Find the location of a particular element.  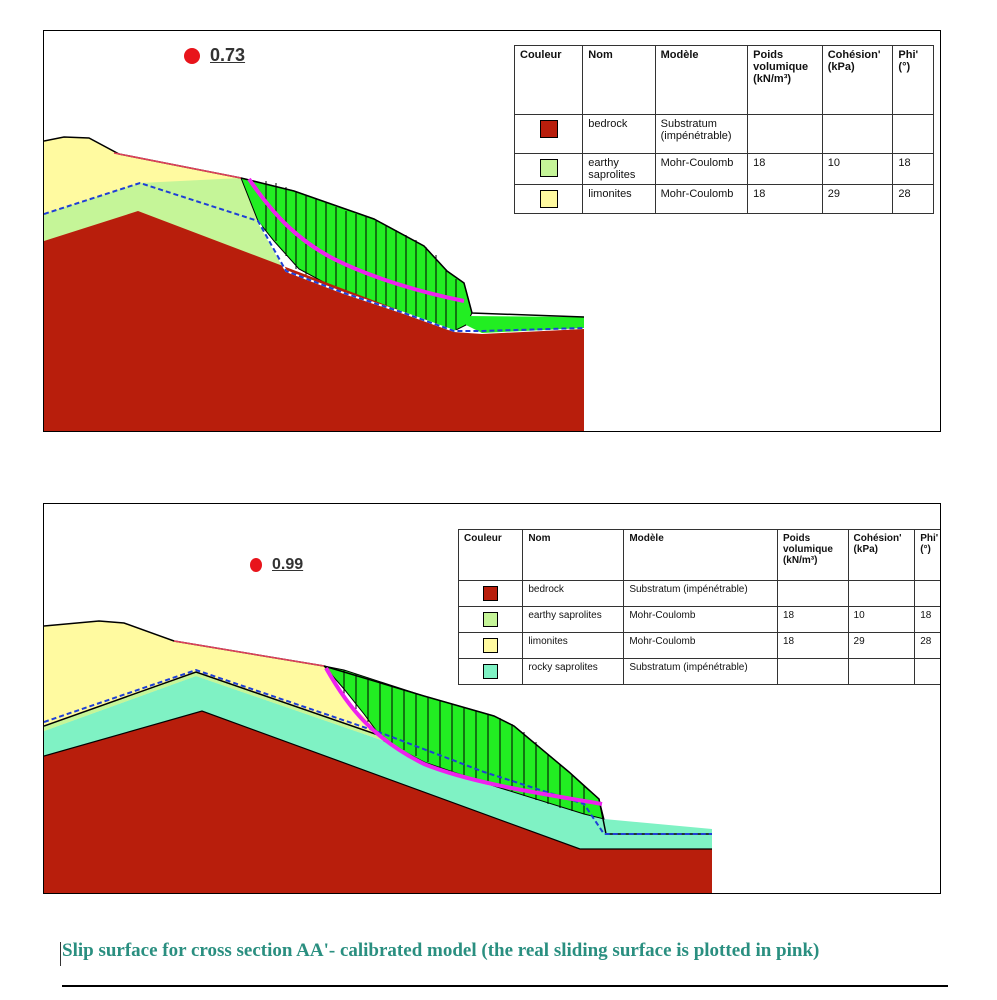

bedrock-boundary is located at coordinates (378, 780).